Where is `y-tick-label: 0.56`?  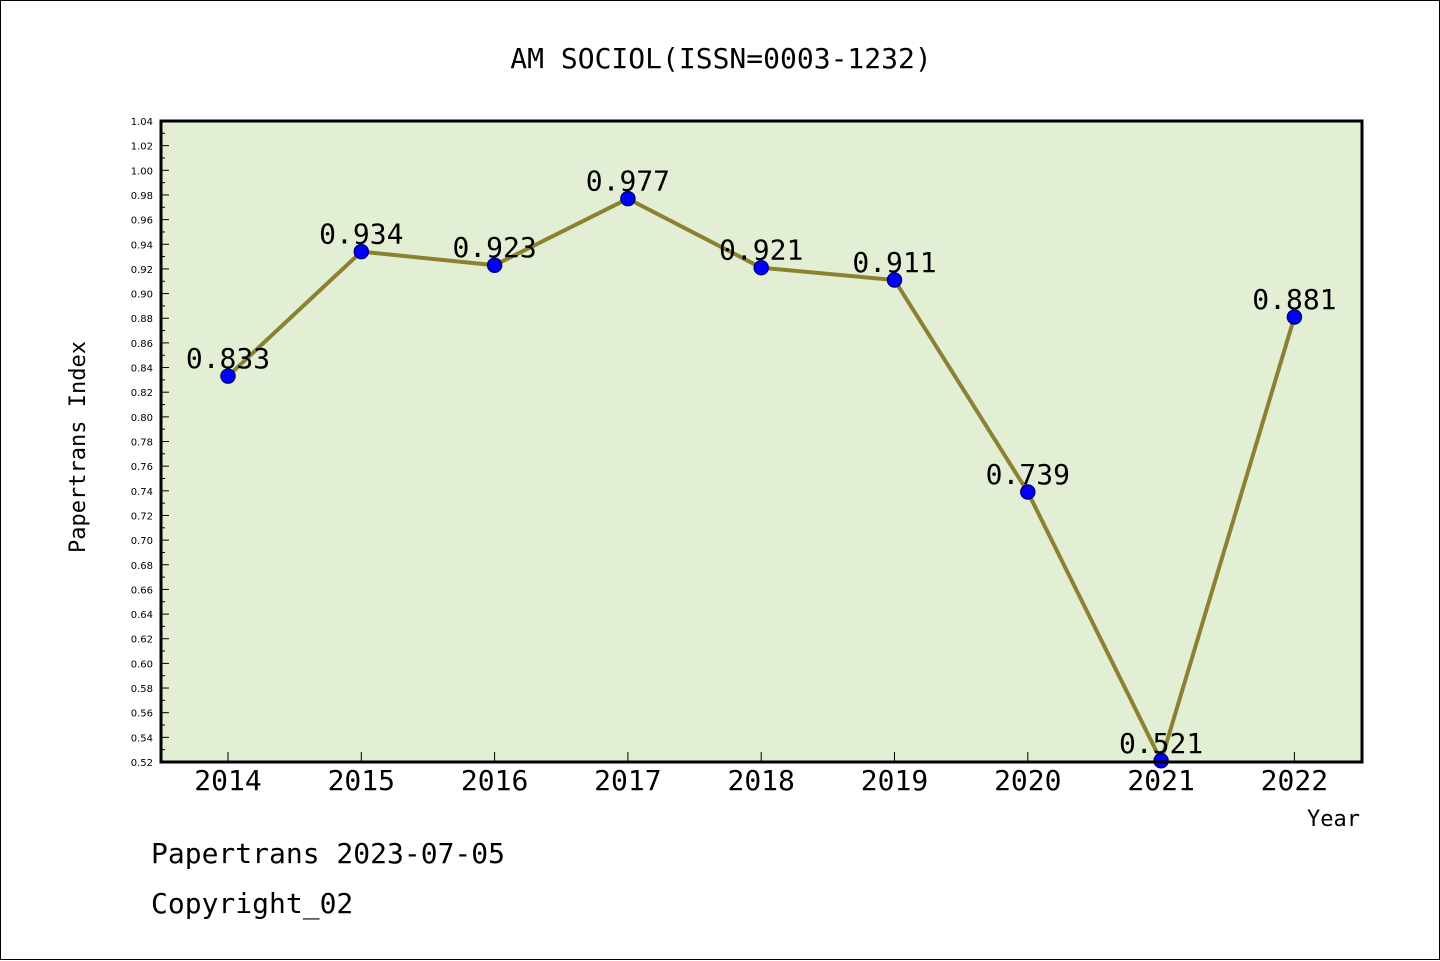 y-tick-label: 0.56 is located at coordinates (142, 714).